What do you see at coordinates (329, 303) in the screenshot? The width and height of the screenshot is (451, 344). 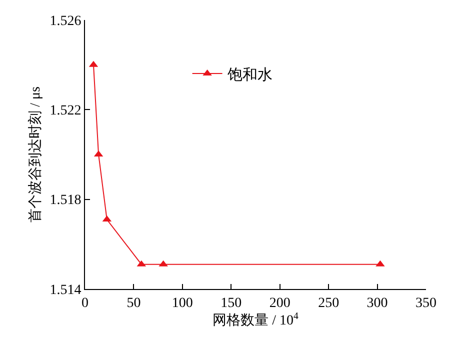 I see `x-tick-label: 250` at bounding box center [329, 303].